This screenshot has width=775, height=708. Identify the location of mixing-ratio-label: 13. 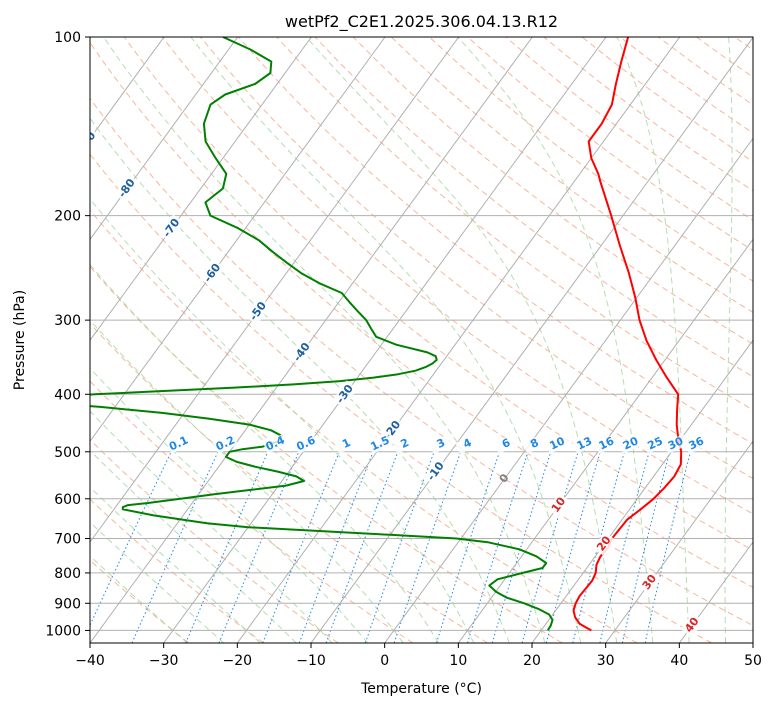
(584, 443).